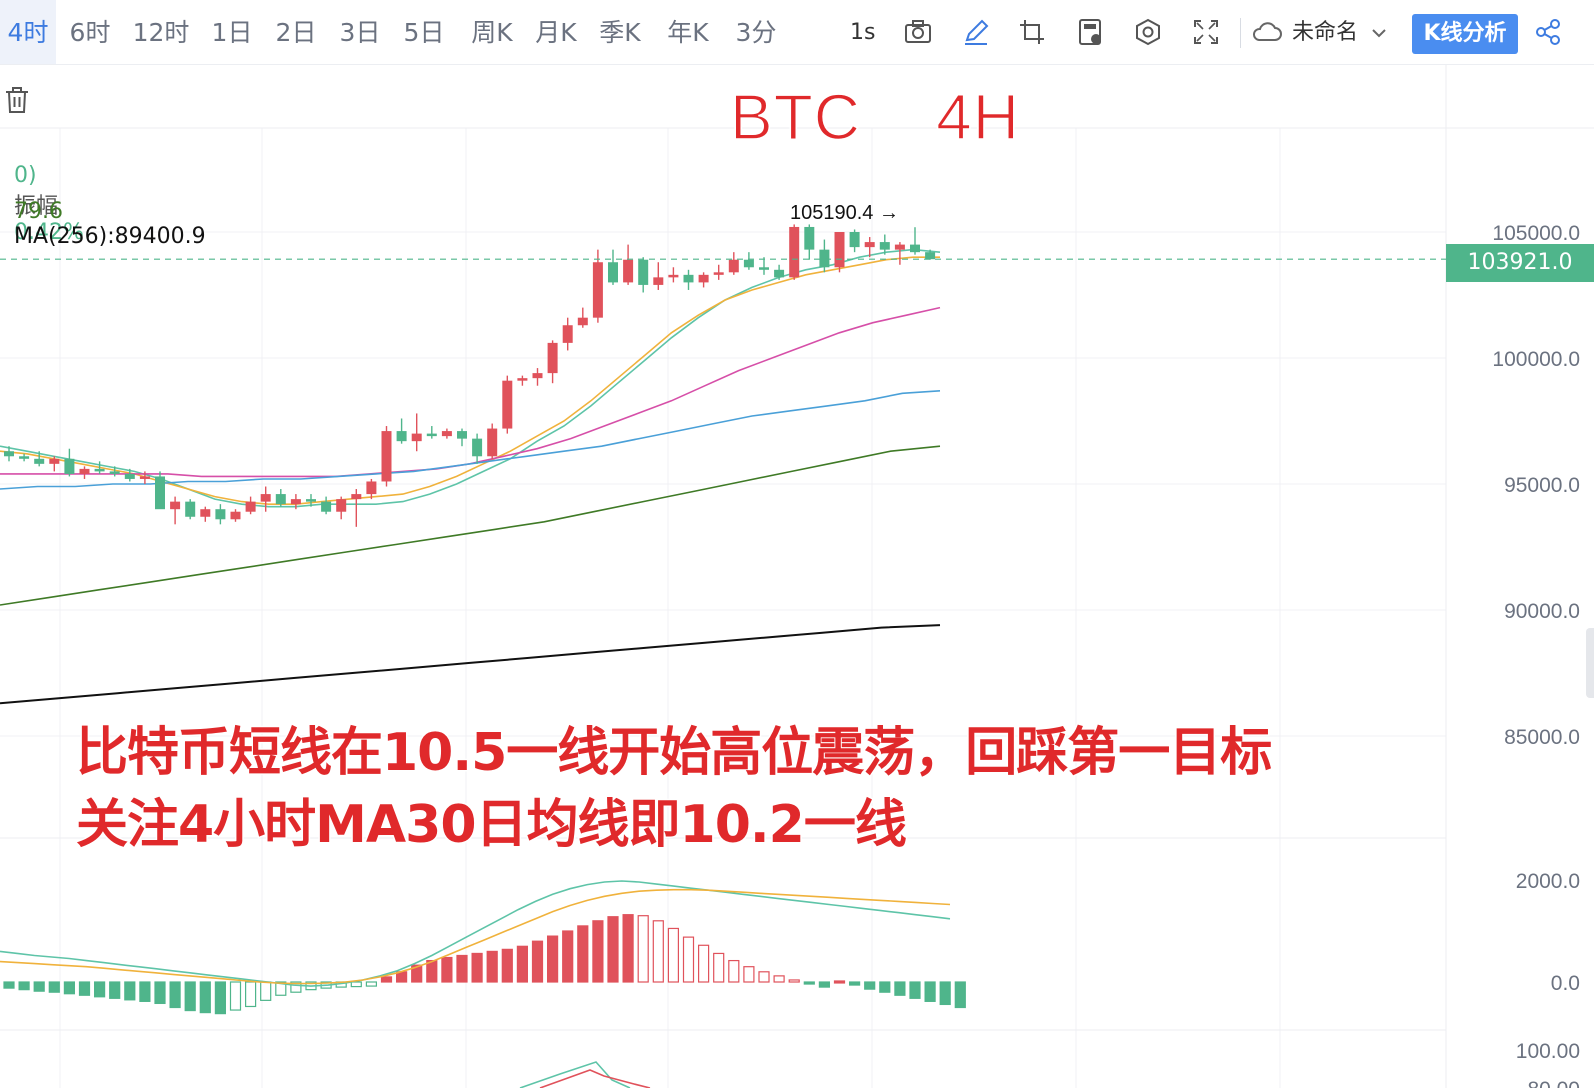 The height and width of the screenshot is (1088, 1594). I want to click on kline-analysis-button: K线分析, so click(1465, 34).